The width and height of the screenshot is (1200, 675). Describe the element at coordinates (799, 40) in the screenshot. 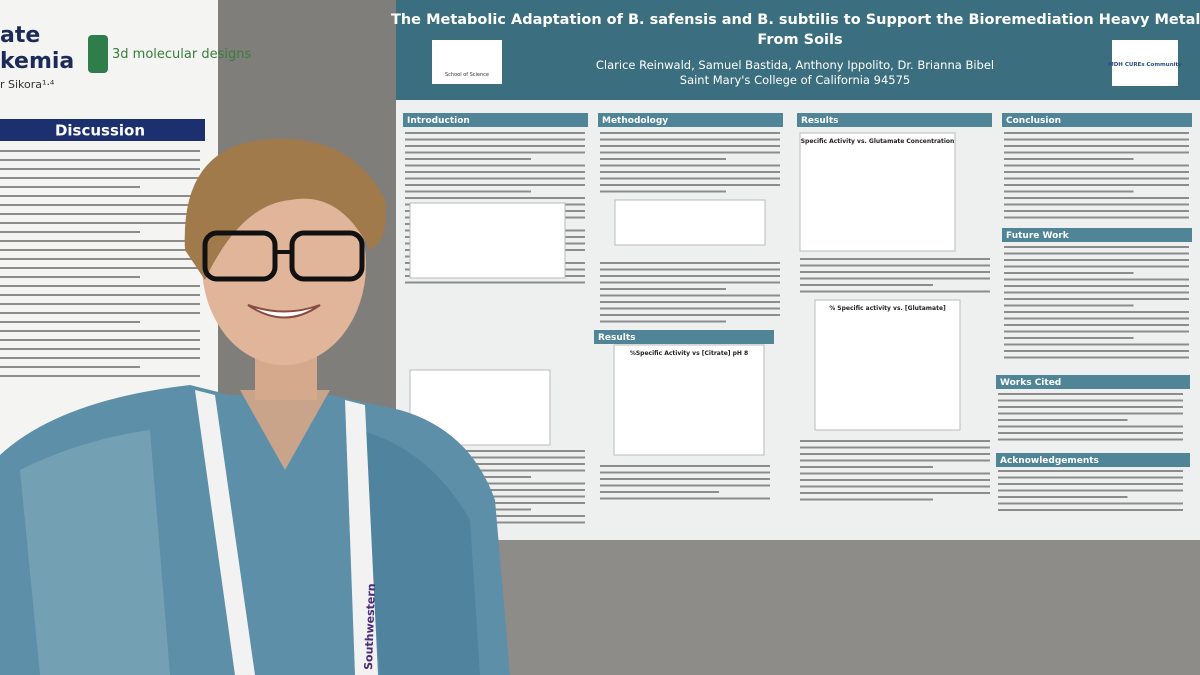

I see `poster-title: From Soils` at that location.